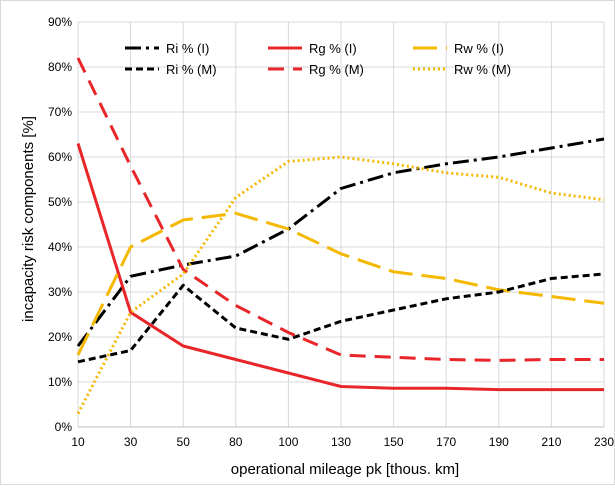 Image resolution: width=615 pixels, height=489 pixels. I want to click on x-tick-label: 10, so click(78, 442).